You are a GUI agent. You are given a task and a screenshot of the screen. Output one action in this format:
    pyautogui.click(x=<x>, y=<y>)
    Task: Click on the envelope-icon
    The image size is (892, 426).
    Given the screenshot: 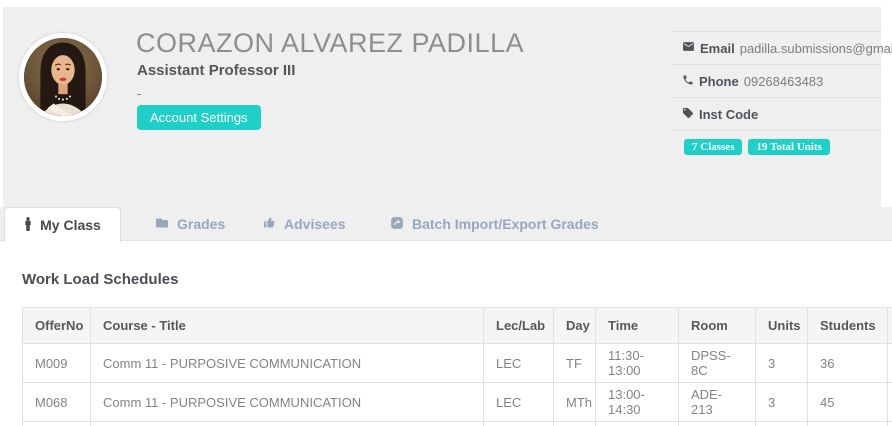 What is the action you would take?
    pyautogui.click(x=688, y=48)
    